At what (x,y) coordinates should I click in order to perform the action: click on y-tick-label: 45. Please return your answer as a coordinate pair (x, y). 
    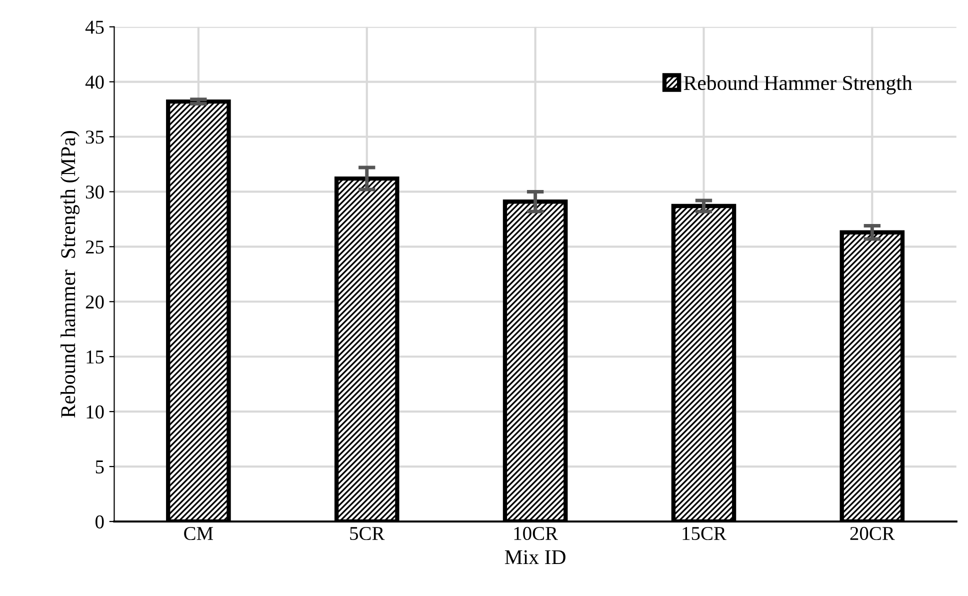
    Looking at the image, I should click on (94, 27).